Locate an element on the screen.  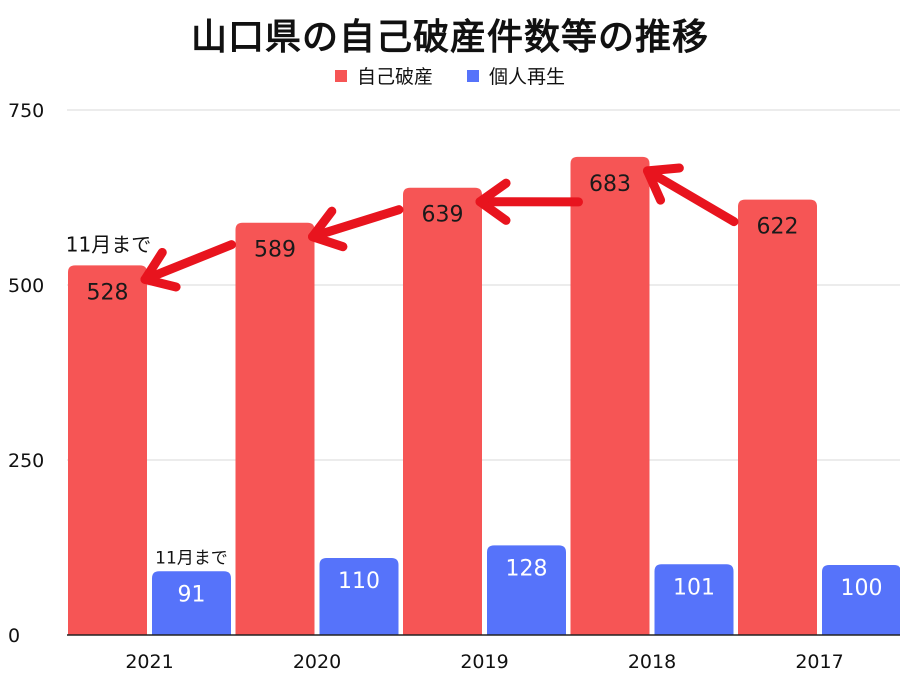
data-label-bankruptcy: 639 is located at coordinates (443, 215).